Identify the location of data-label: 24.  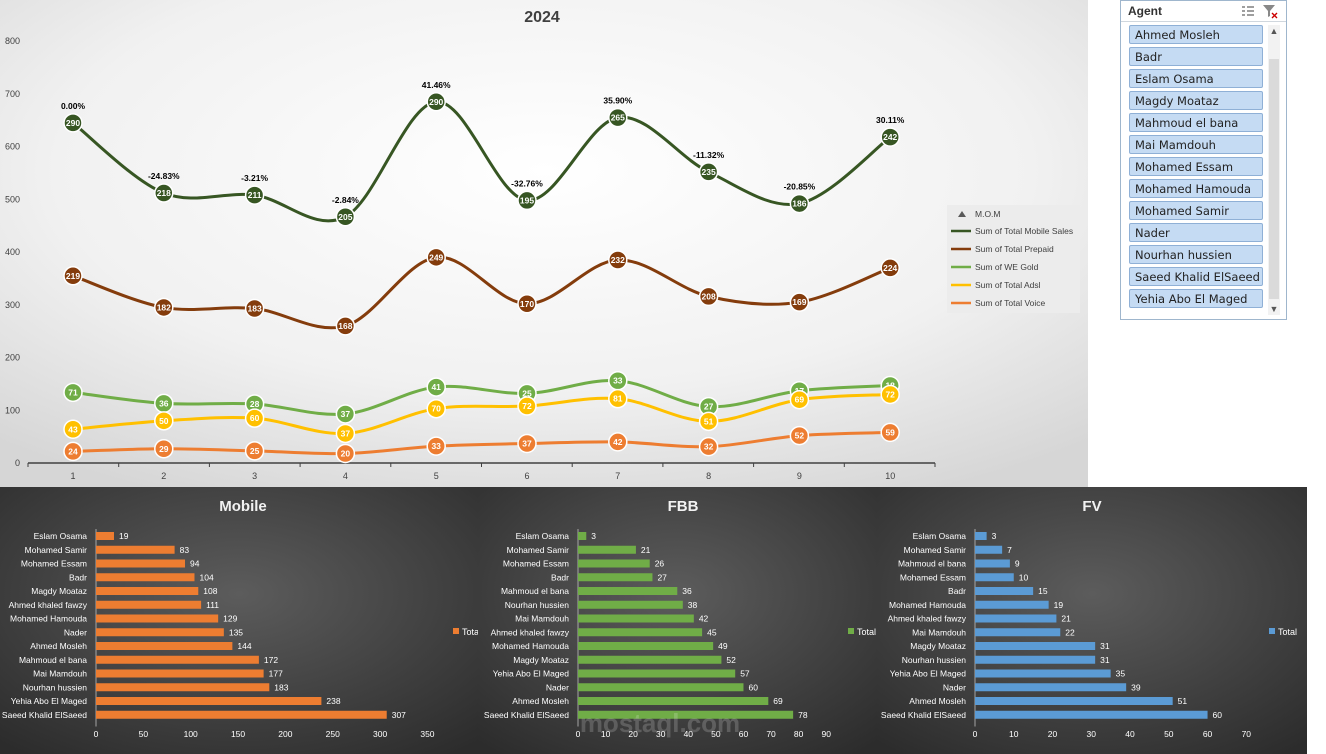
(73, 451).